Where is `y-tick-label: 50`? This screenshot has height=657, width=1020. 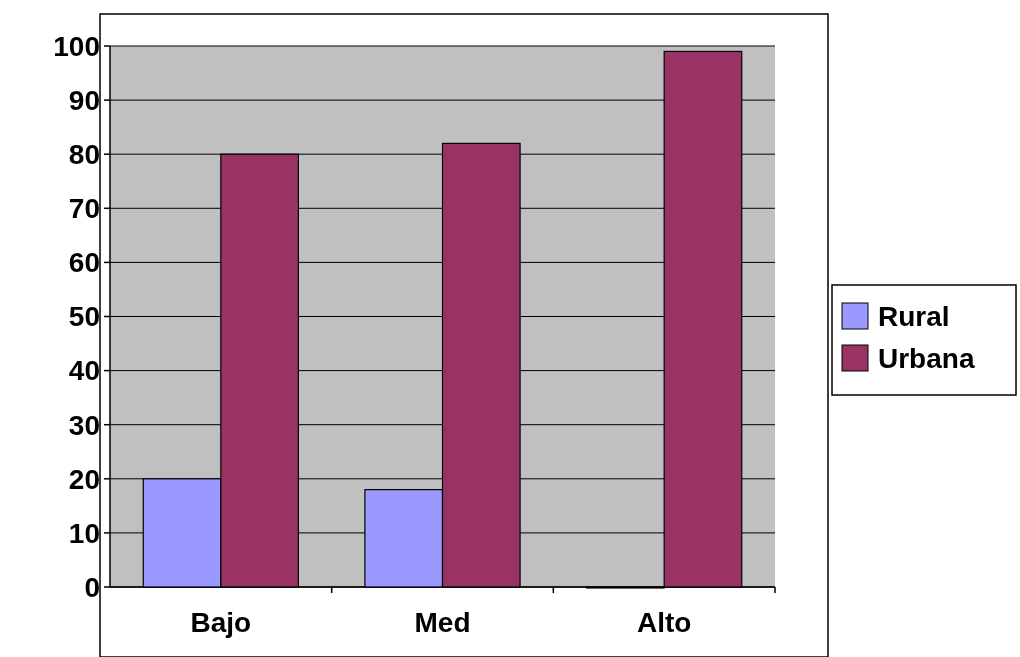 y-tick-label: 50 is located at coordinates (84, 317).